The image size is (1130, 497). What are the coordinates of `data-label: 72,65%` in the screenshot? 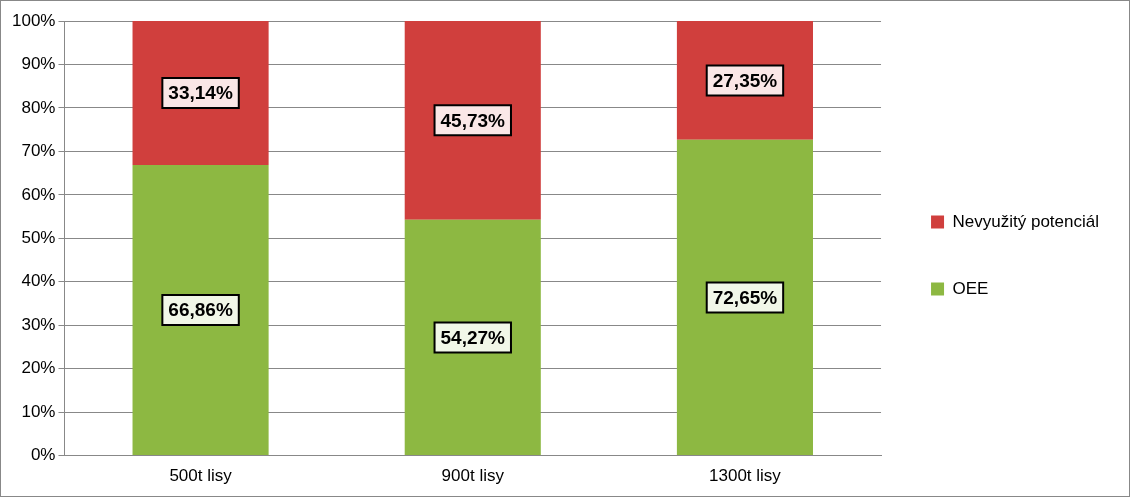 It's located at (745, 297).